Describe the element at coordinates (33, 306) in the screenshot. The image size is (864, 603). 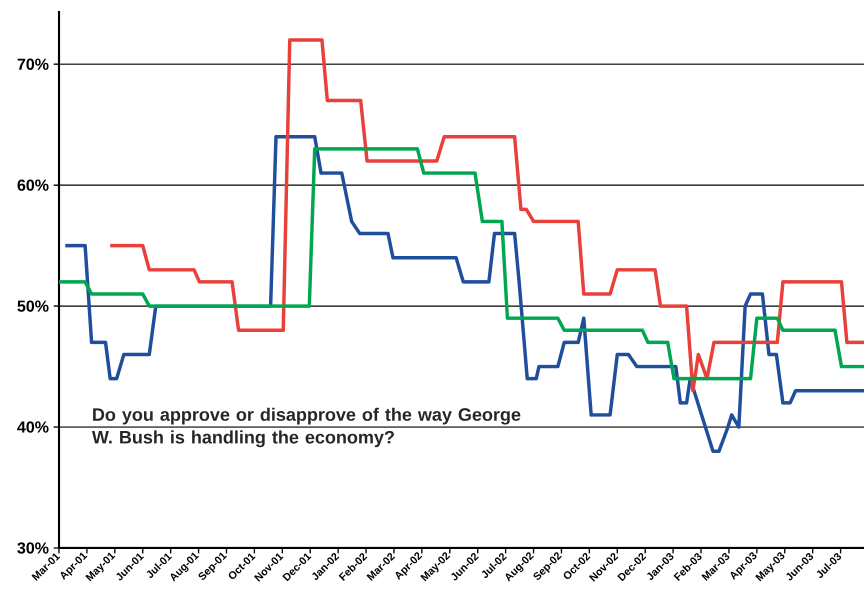
I see `y-tick-label: 50%` at that location.